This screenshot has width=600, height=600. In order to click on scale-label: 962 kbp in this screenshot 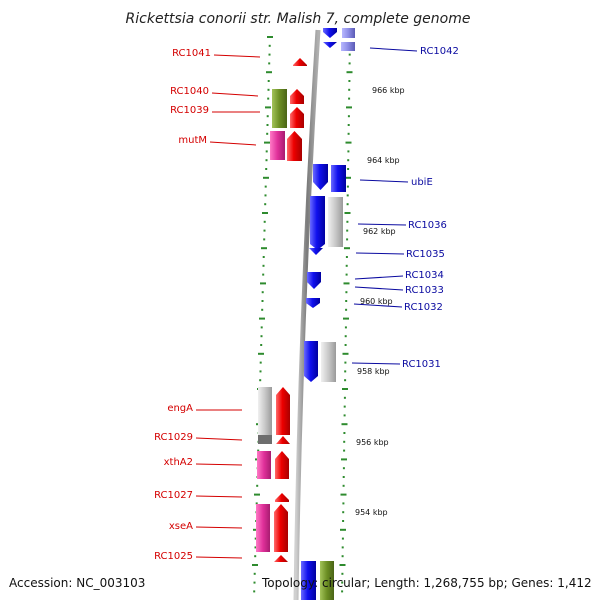, I will do `click(379, 231)`.